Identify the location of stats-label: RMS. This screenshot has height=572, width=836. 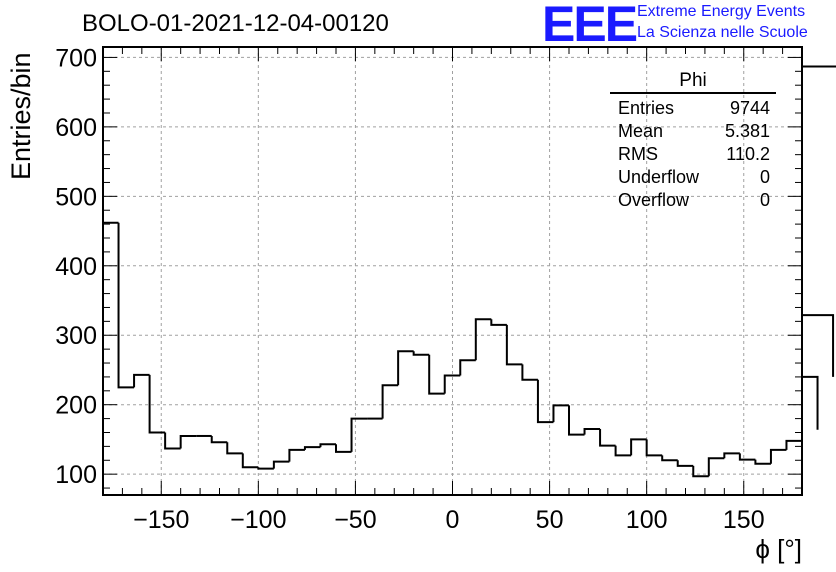
(638, 154).